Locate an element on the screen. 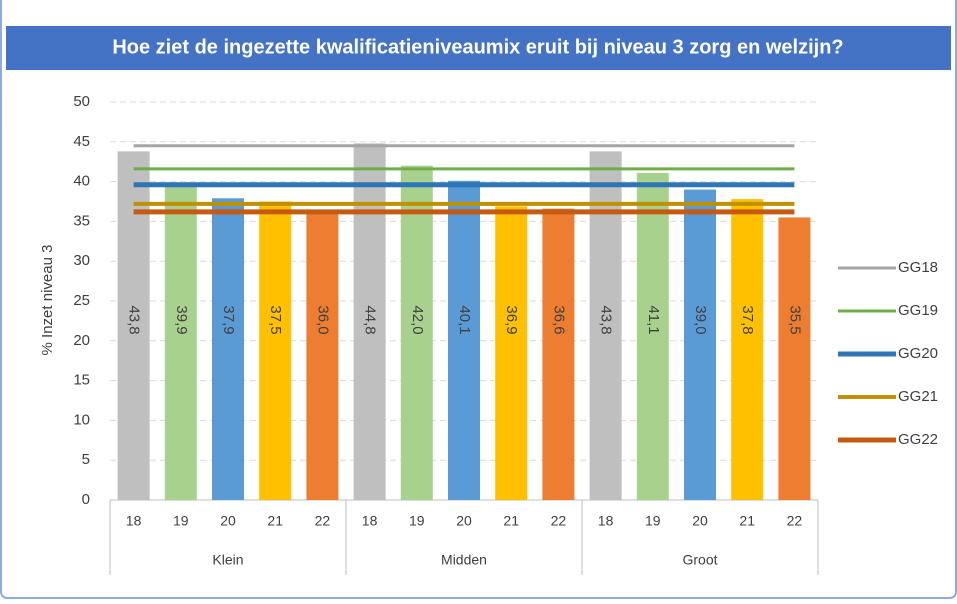  y-tick-label: 45 is located at coordinates (81, 141).